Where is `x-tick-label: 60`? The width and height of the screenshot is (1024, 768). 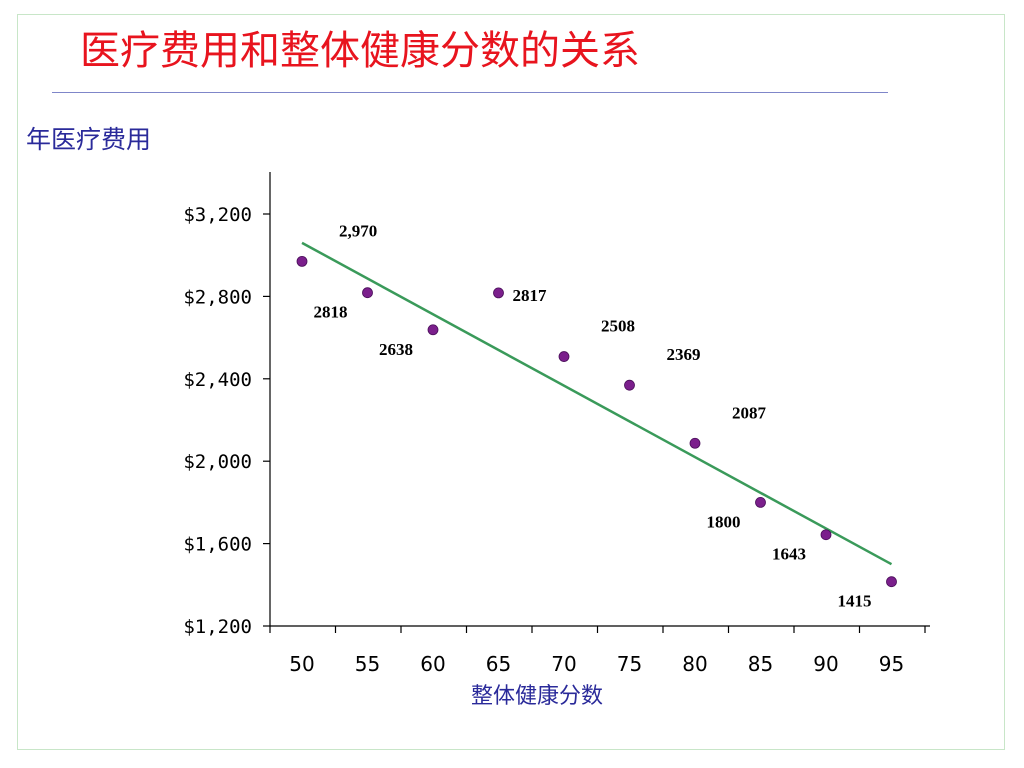
x-tick-label: 60 is located at coordinates (432, 664).